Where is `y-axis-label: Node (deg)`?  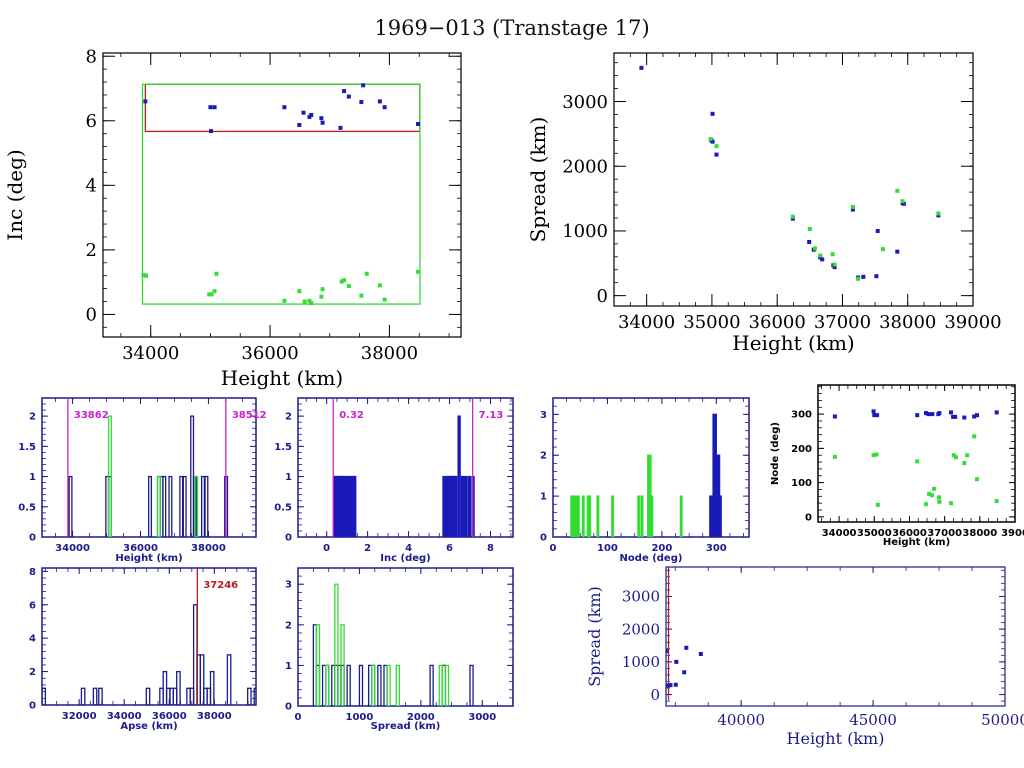 y-axis-label: Node (deg) is located at coordinates (775, 453).